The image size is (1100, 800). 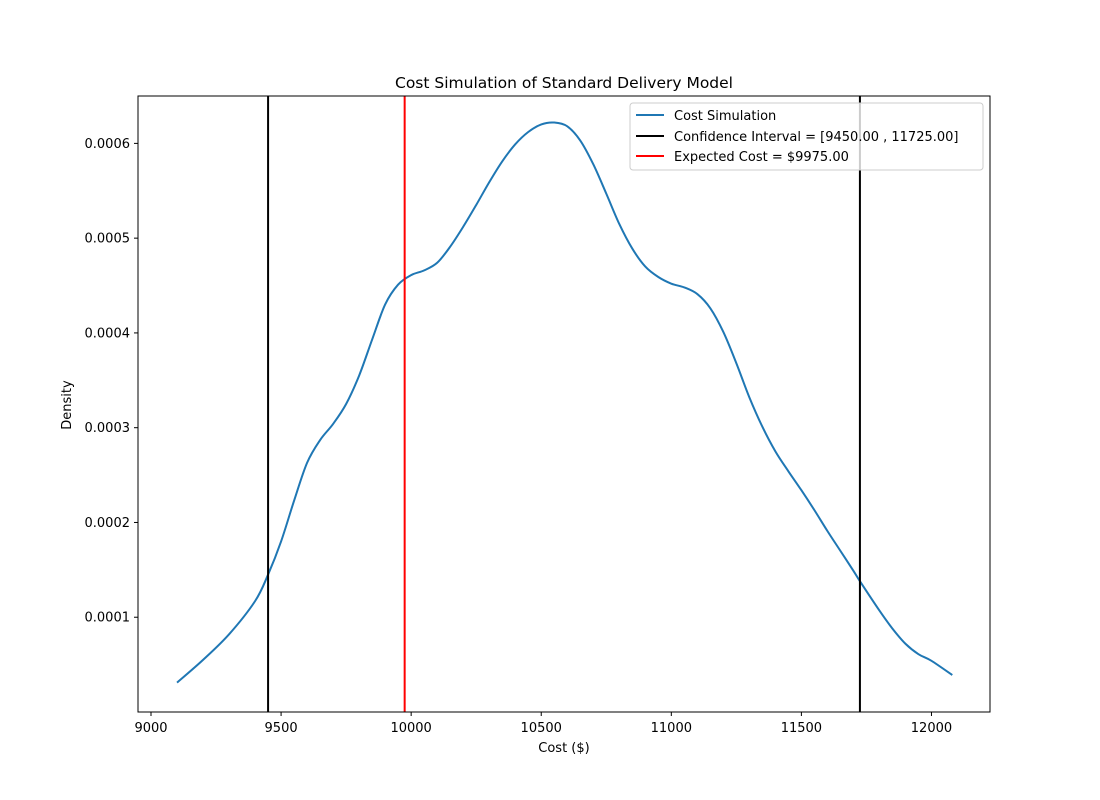 What do you see at coordinates (671, 728) in the screenshot?
I see `x-tick-label: 11000` at bounding box center [671, 728].